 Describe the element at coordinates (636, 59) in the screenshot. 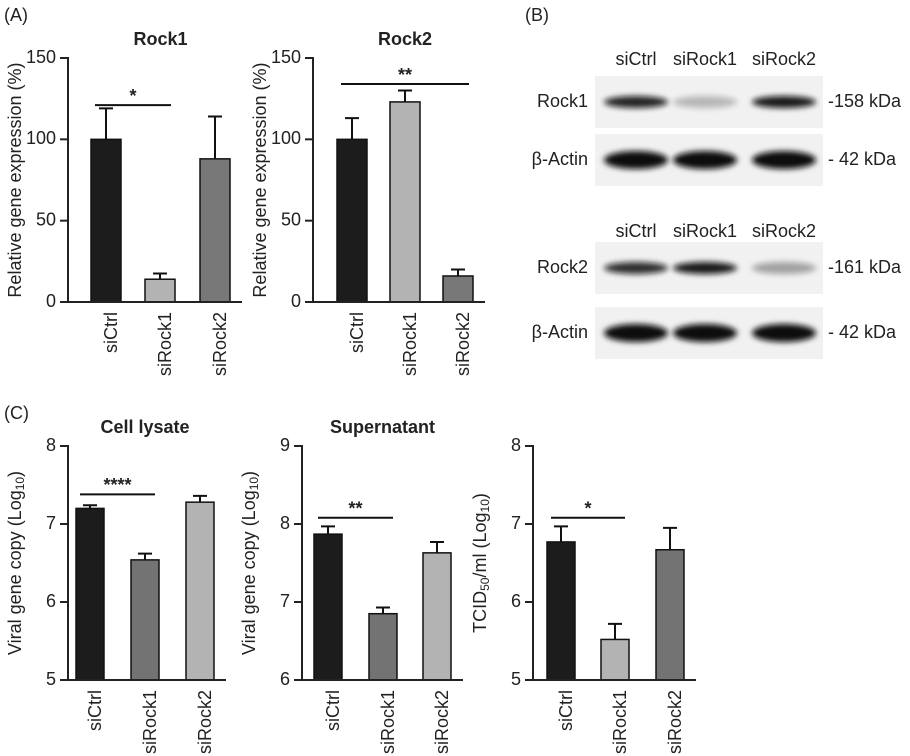

I see `lane-label: siCtrl` at that location.